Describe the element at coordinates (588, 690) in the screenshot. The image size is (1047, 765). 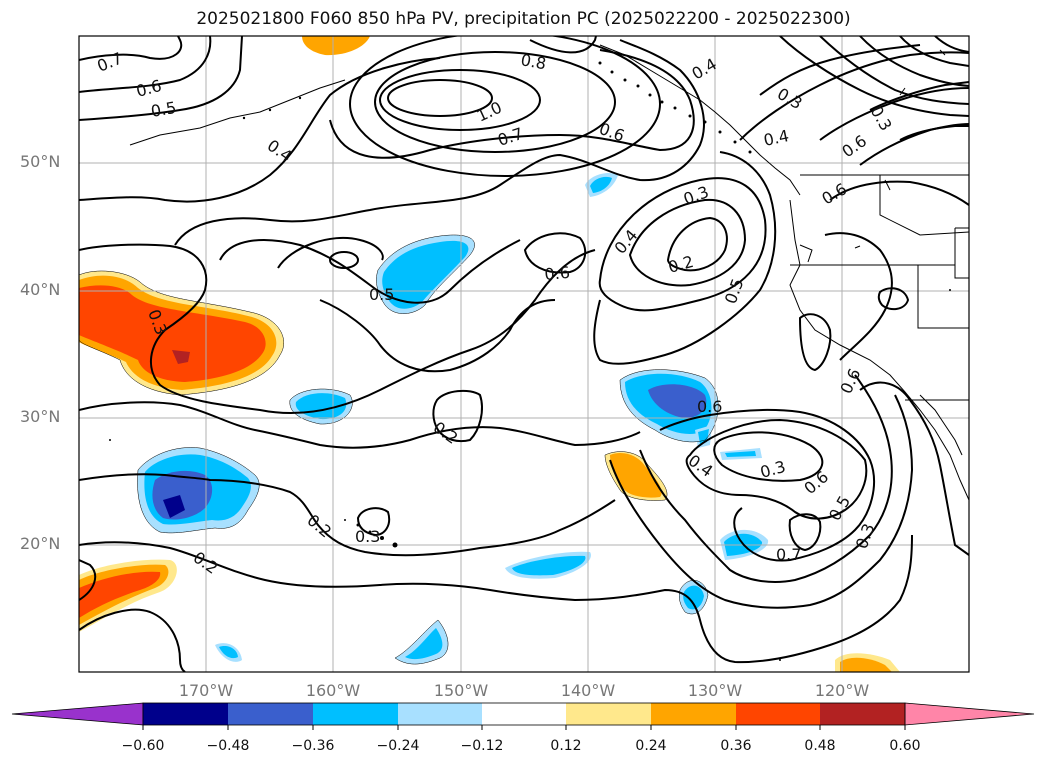
I see `lon-label-140w: 140°W` at that location.